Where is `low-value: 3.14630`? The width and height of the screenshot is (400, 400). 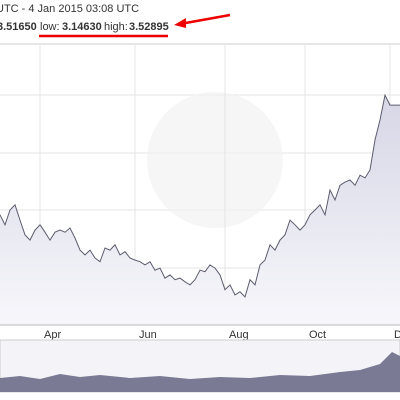
low-value: 3.14630 is located at coordinates (82, 27).